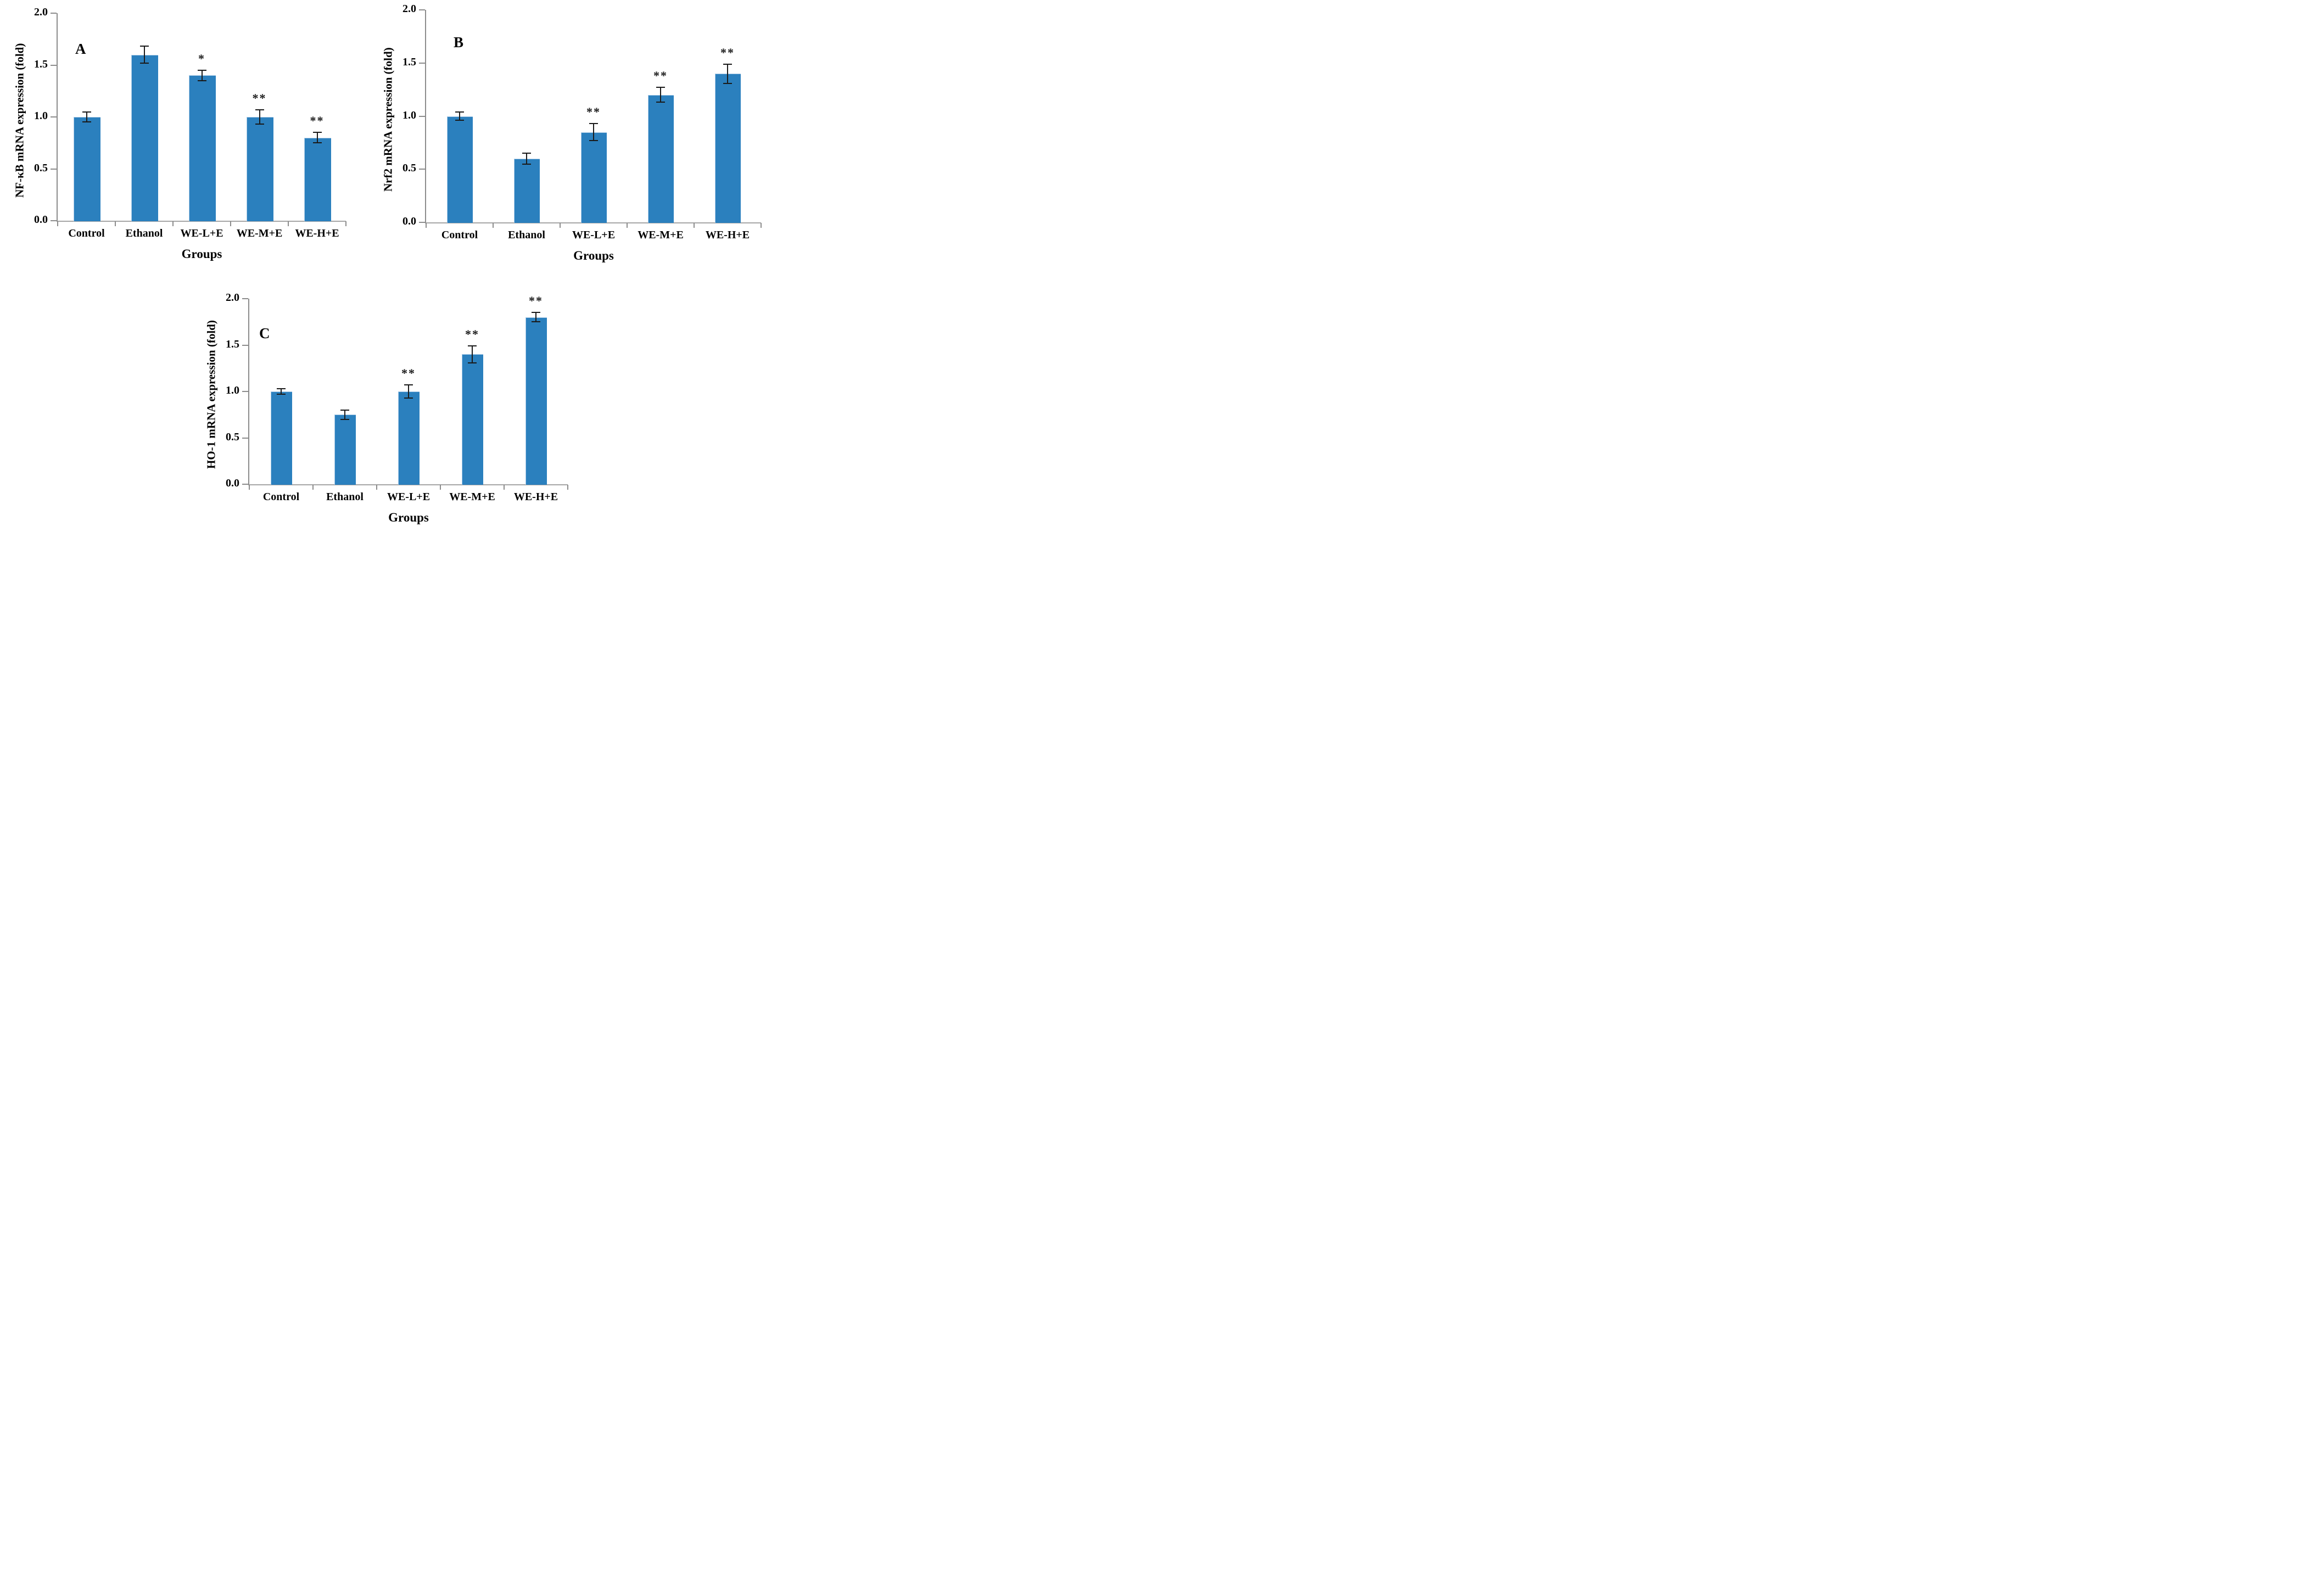 This screenshot has width=2298, height=1596. I want to click on panel-letter: B, so click(459, 42).